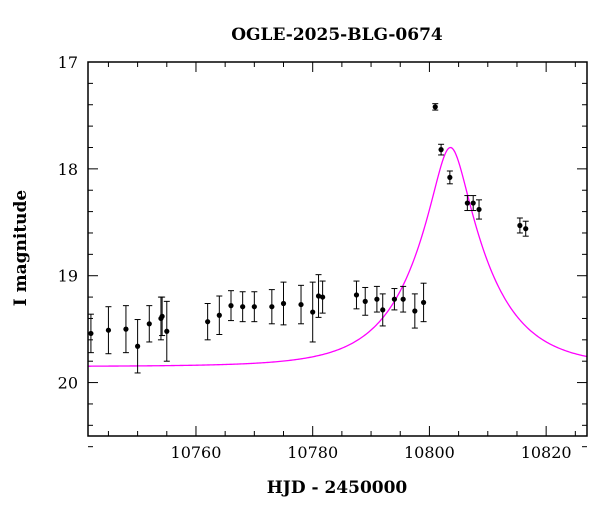 Image resolution: width=600 pixels, height=512 pixels. What do you see at coordinates (68, 276) in the screenshot?
I see `y-tick-label: 19` at bounding box center [68, 276].